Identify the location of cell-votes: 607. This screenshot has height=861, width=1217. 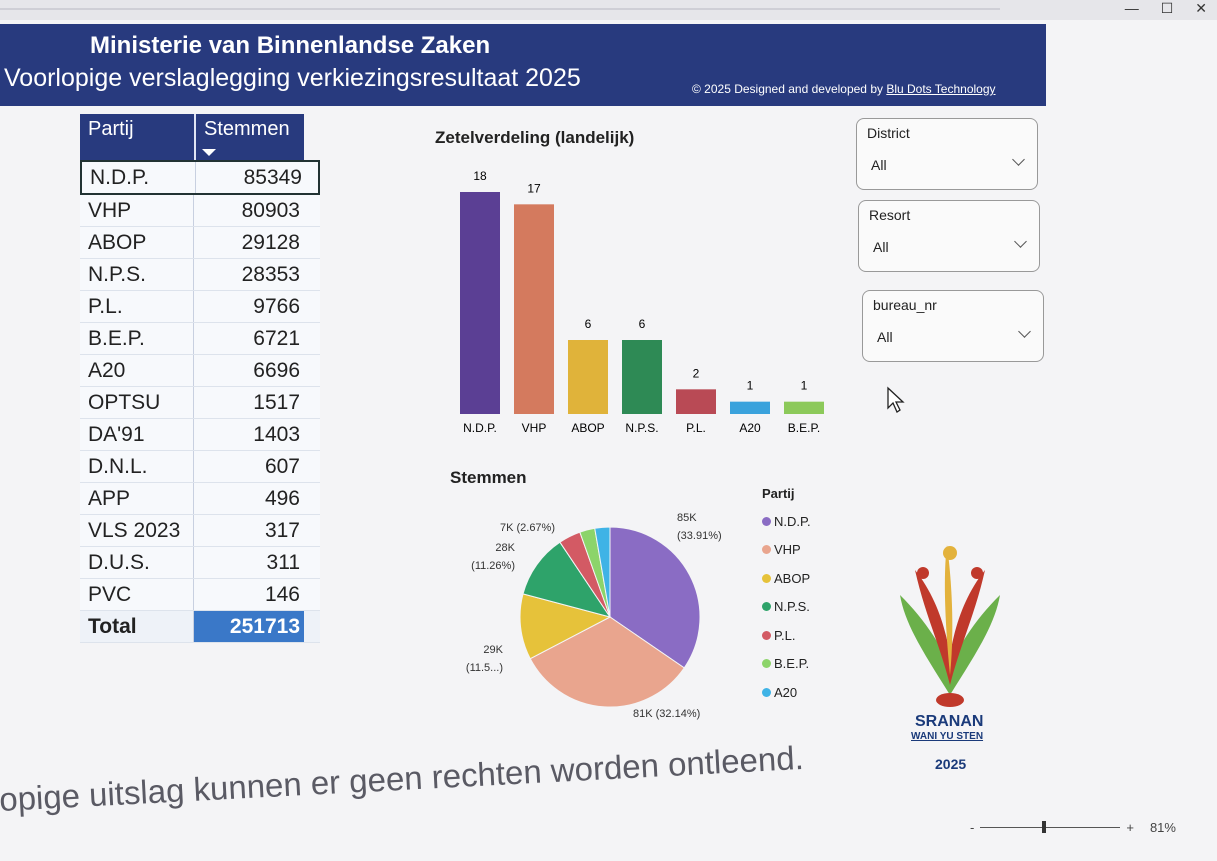
(282, 466).